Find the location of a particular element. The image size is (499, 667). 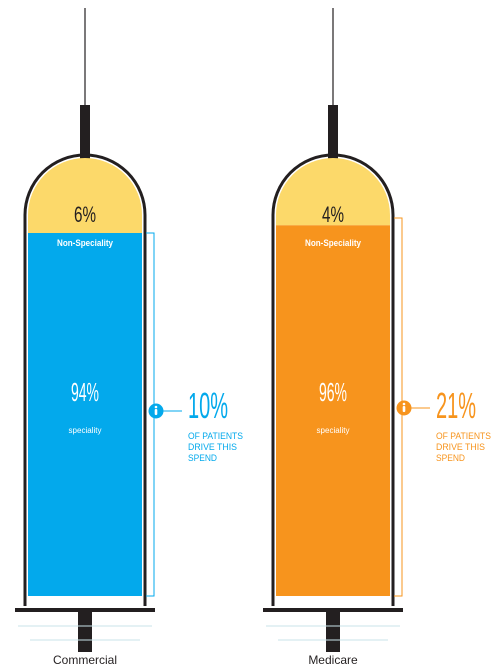

patients-percent: 10% is located at coordinates (208, 405).